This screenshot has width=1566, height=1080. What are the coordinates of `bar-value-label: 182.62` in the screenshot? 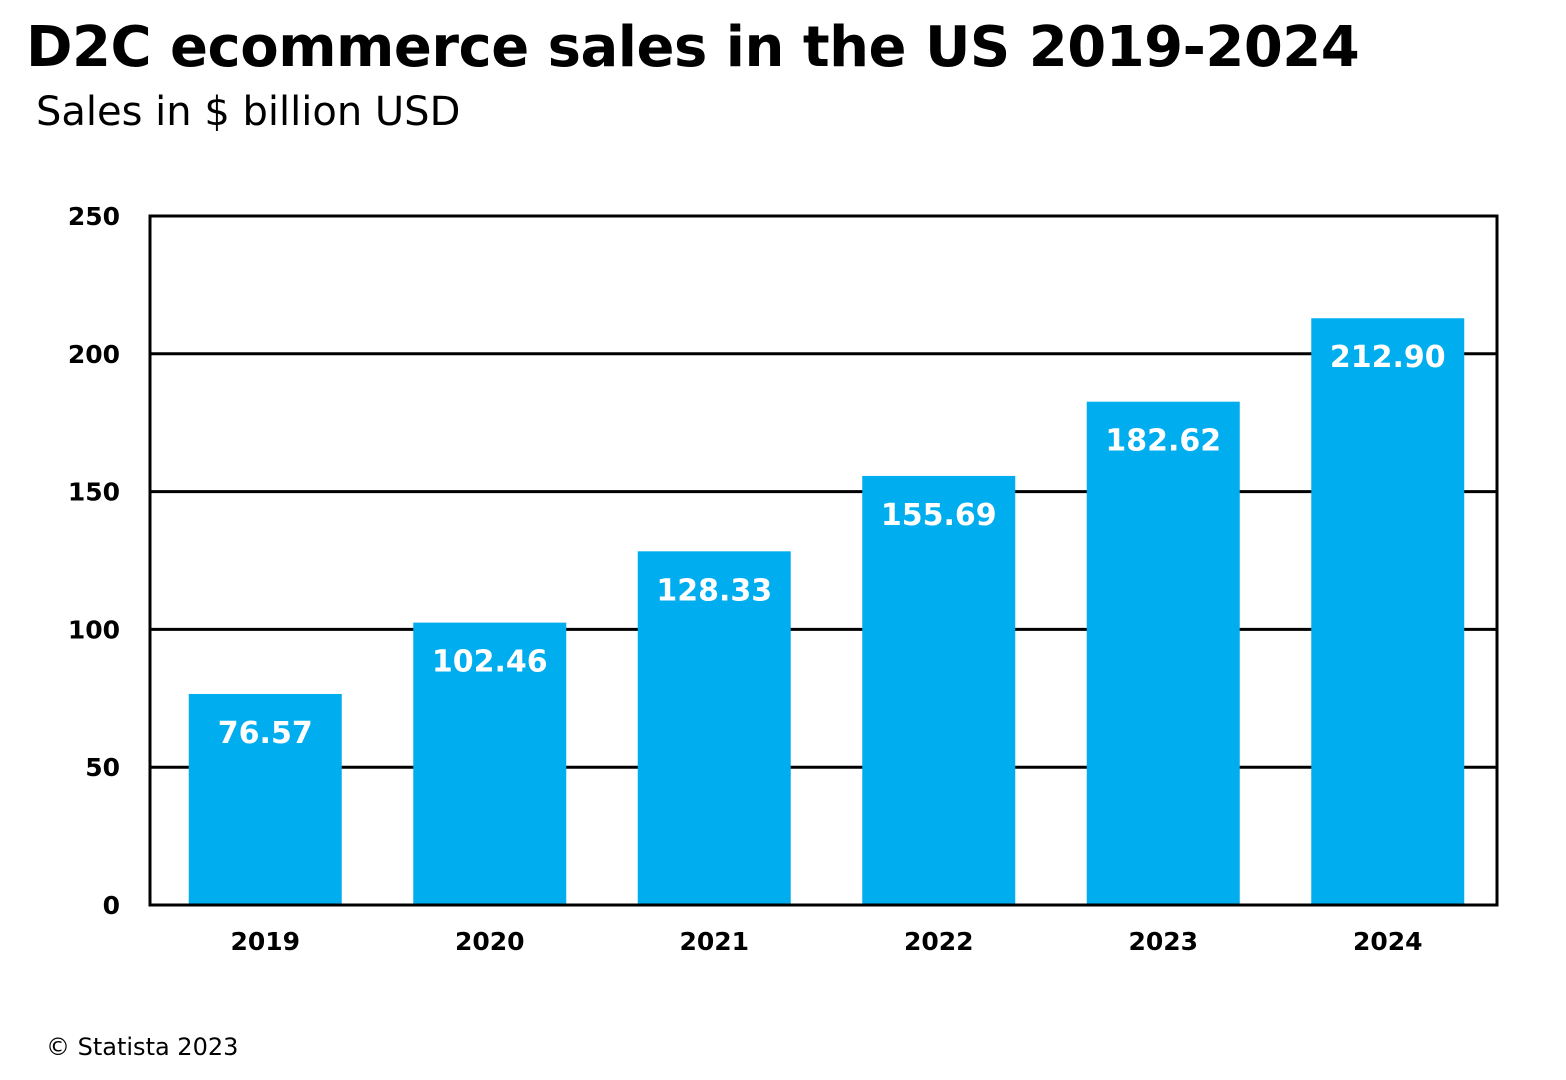 It's located at (1163, 441).